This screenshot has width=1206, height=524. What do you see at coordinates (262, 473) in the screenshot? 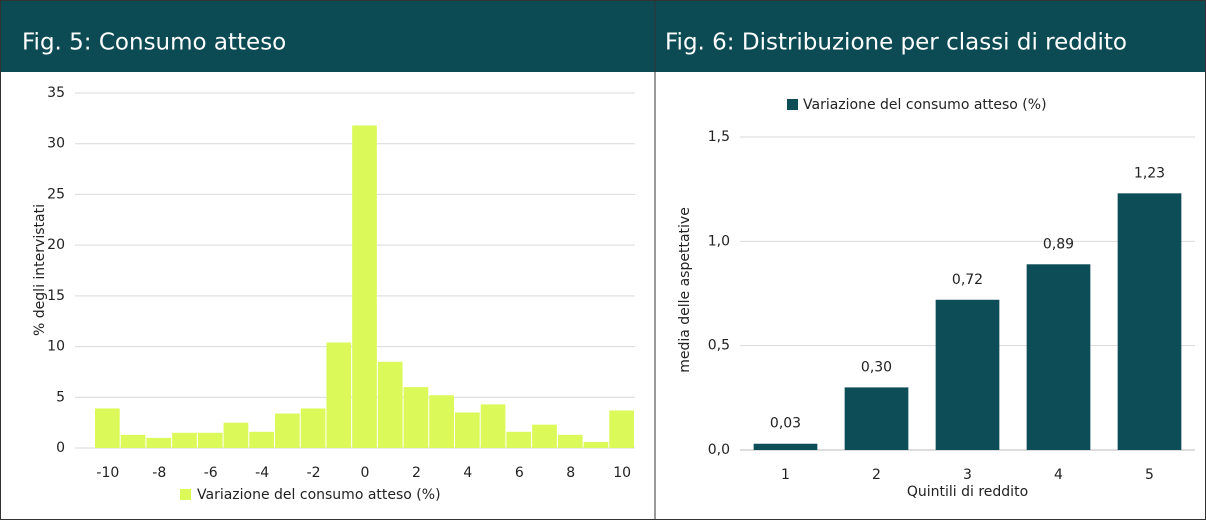
I see `x-tick-label: -4` at bounding box center [262, 473].